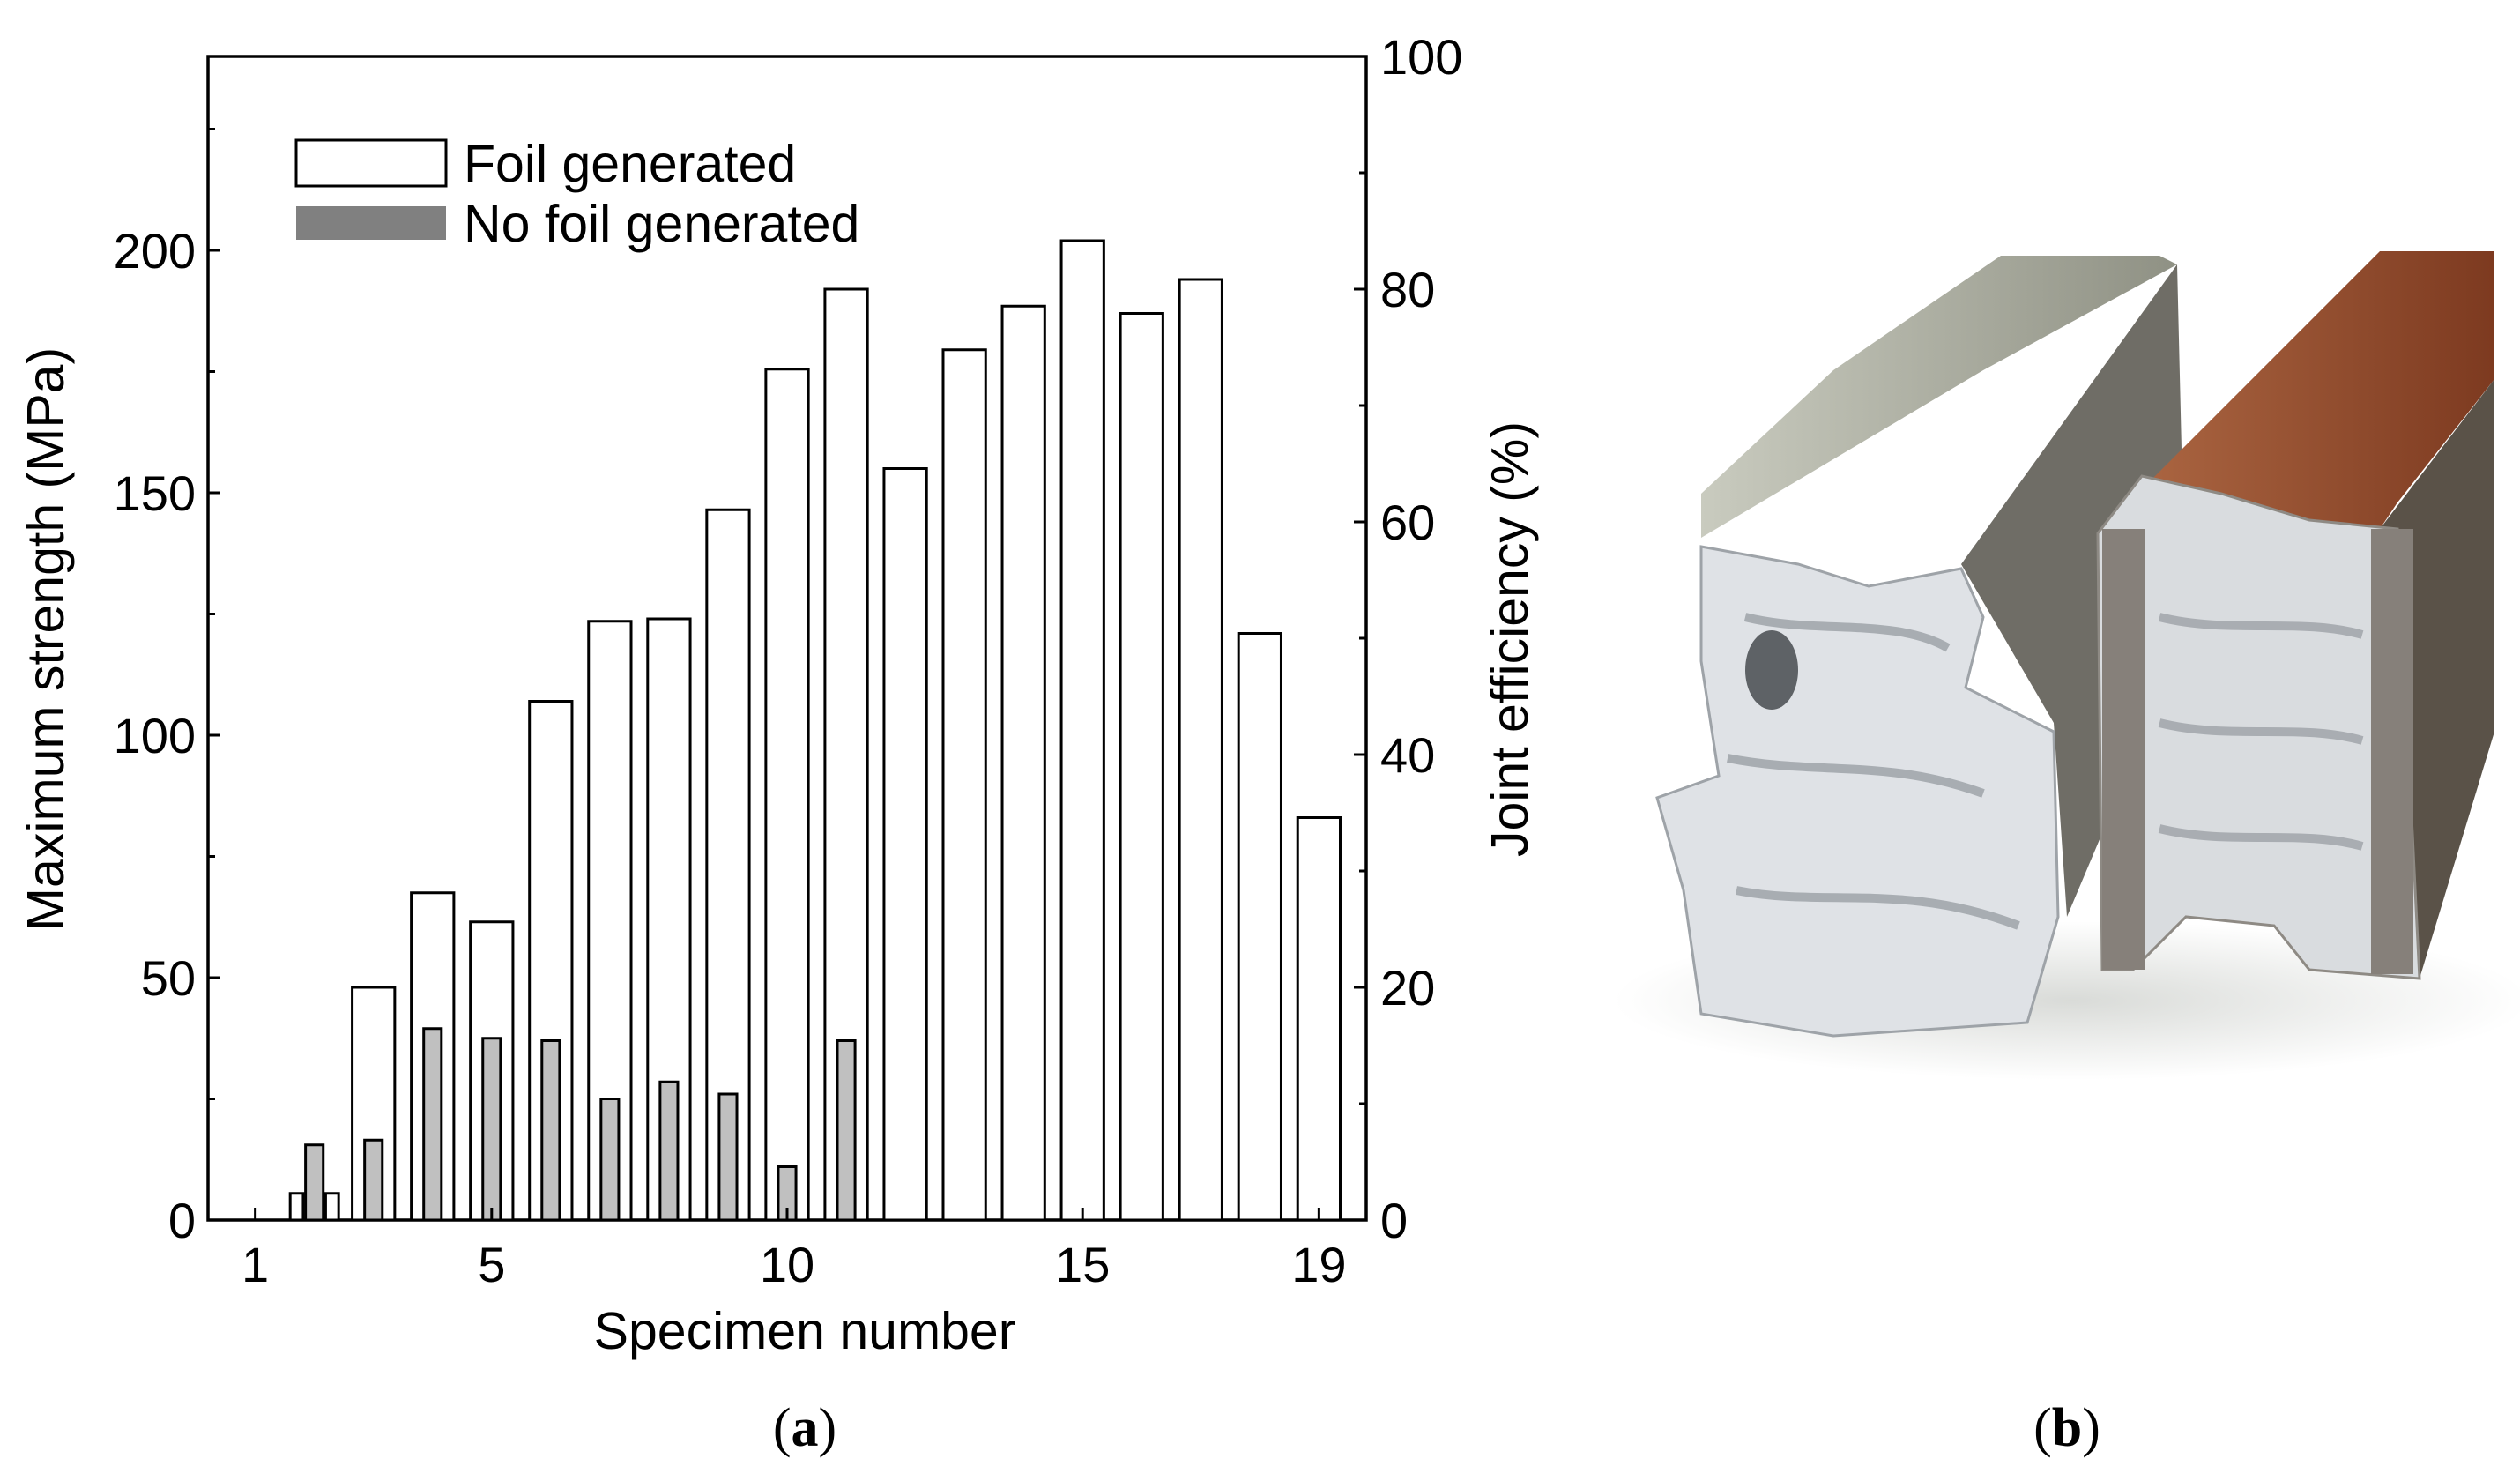 The height and width of the screenshot is (1481, 2520). Describe the element at coordinates (630, 164) in the screenshot. I see `legend-label-foil-generated: Foil generated` at that location.